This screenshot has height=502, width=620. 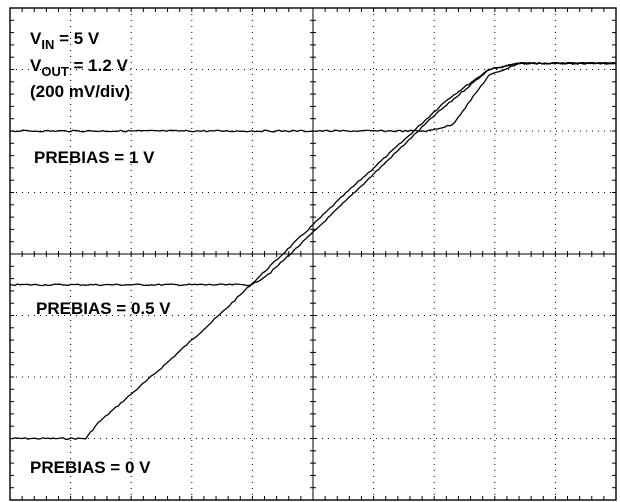 What do you see at coordinates (90, 467) in the screenshot?
I see `label-prebias-0v: PREBIAS = 0 V` at bounding box center [90, 467].